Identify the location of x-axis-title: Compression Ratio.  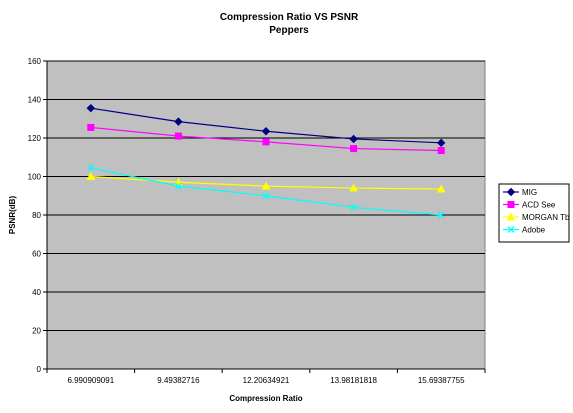
(265, 398).